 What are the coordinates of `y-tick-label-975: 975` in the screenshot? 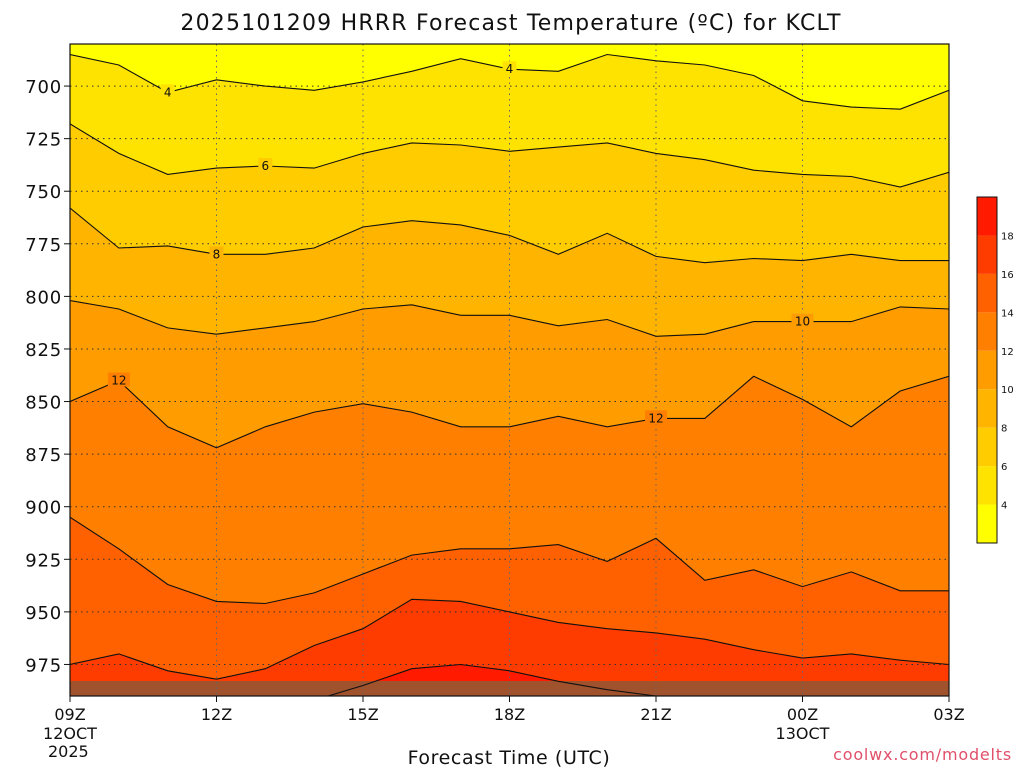 It's located at (43, 665).